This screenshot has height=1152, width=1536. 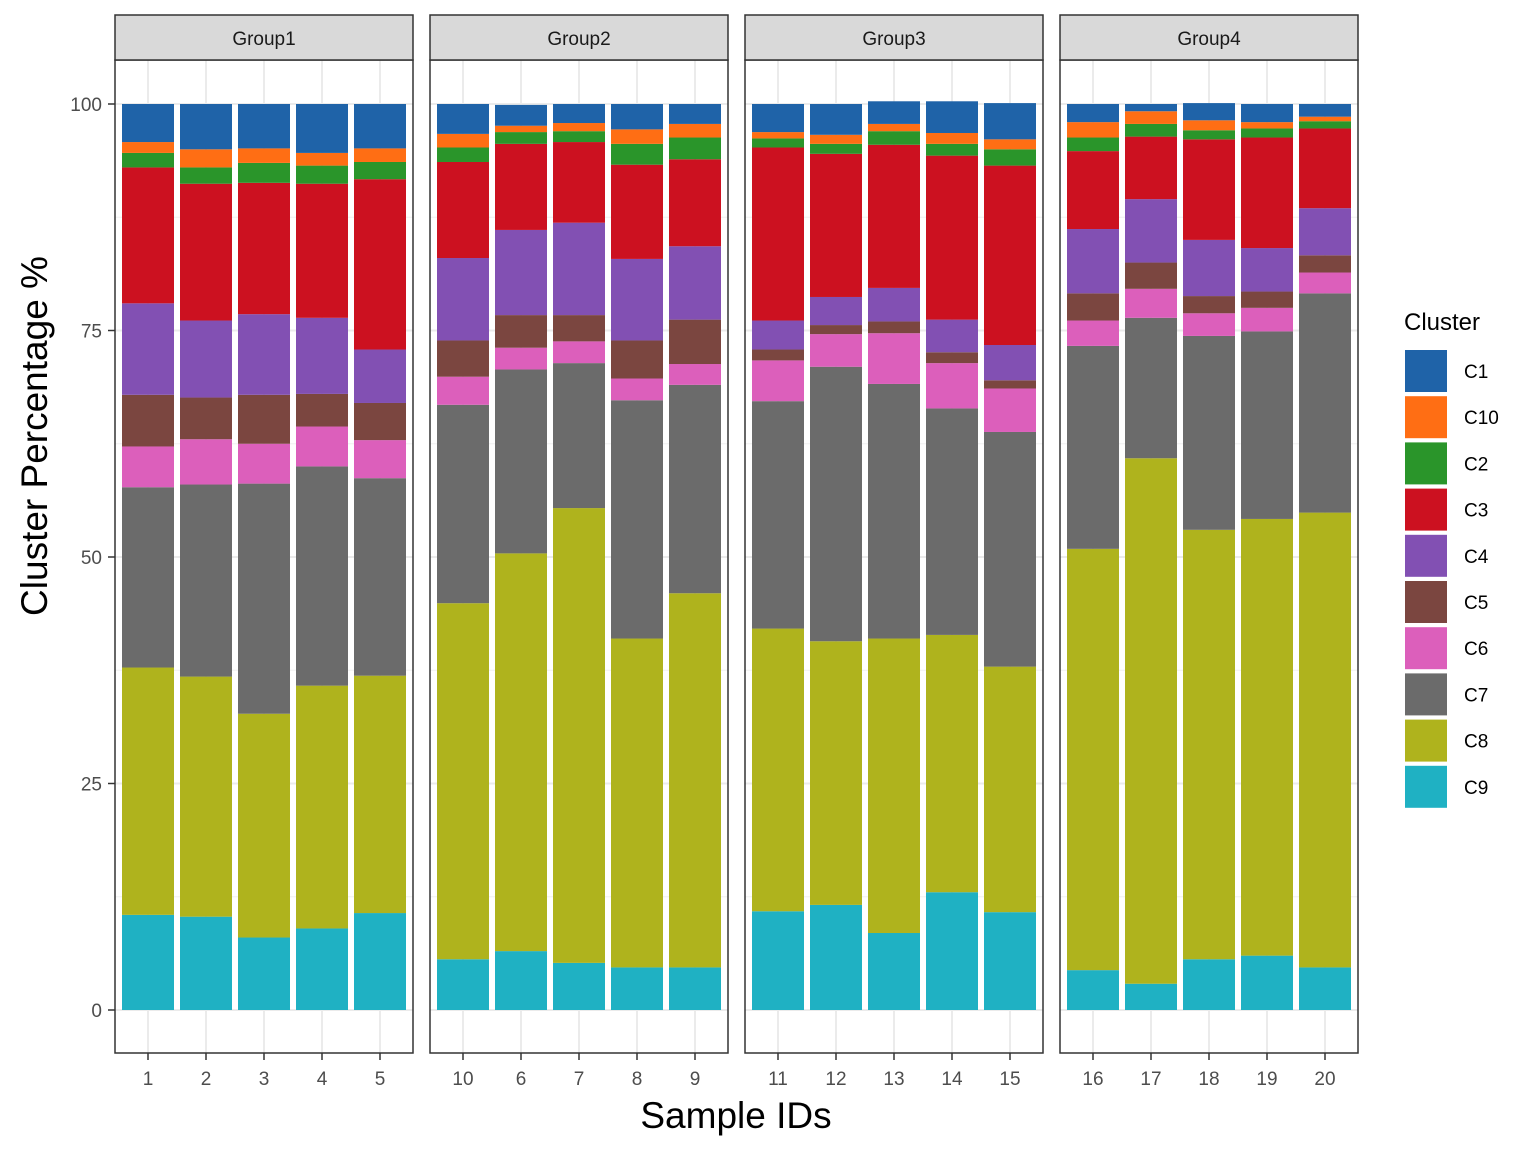 What do you see at coordinates (34, 436) in the screenshot?
I see `y-axis-title: Cluster Percentage %` at bounding box center [34, 436].